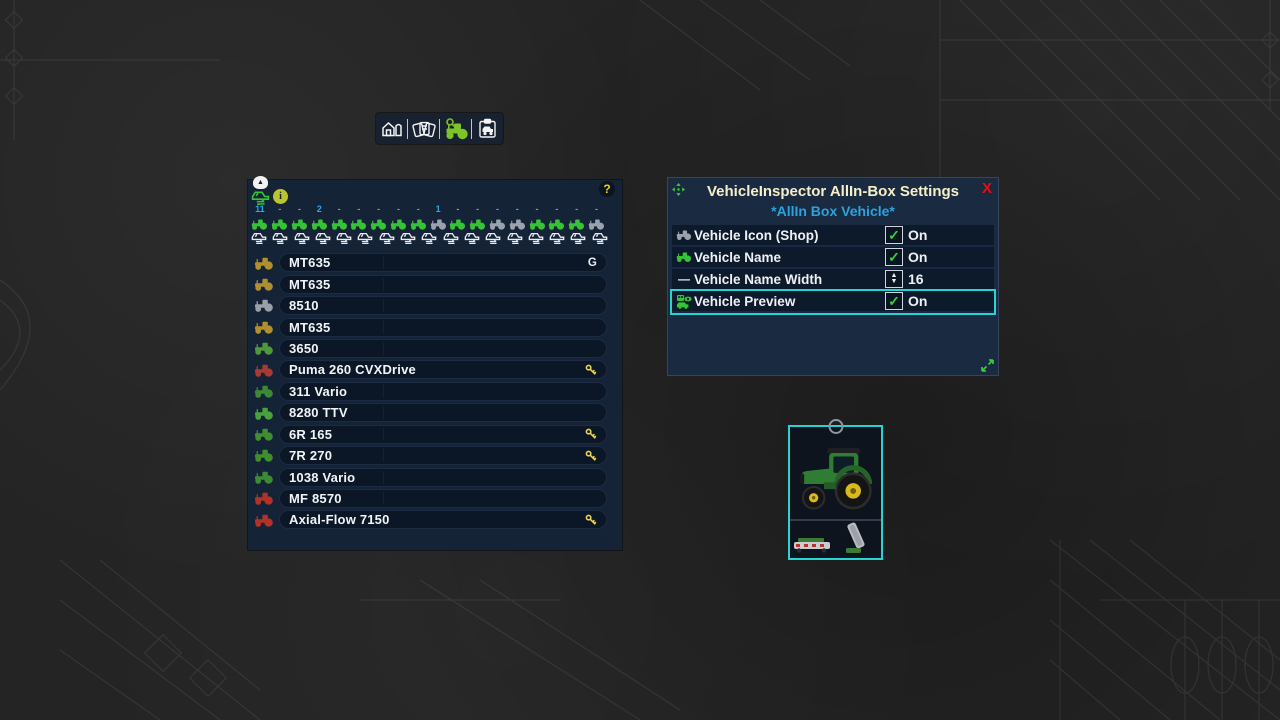  Describe the element at coordinates (833, 302) in the screenshot. I see `setting-row-vehicle-preview: Vehicle Preview ✓ On` at that location.